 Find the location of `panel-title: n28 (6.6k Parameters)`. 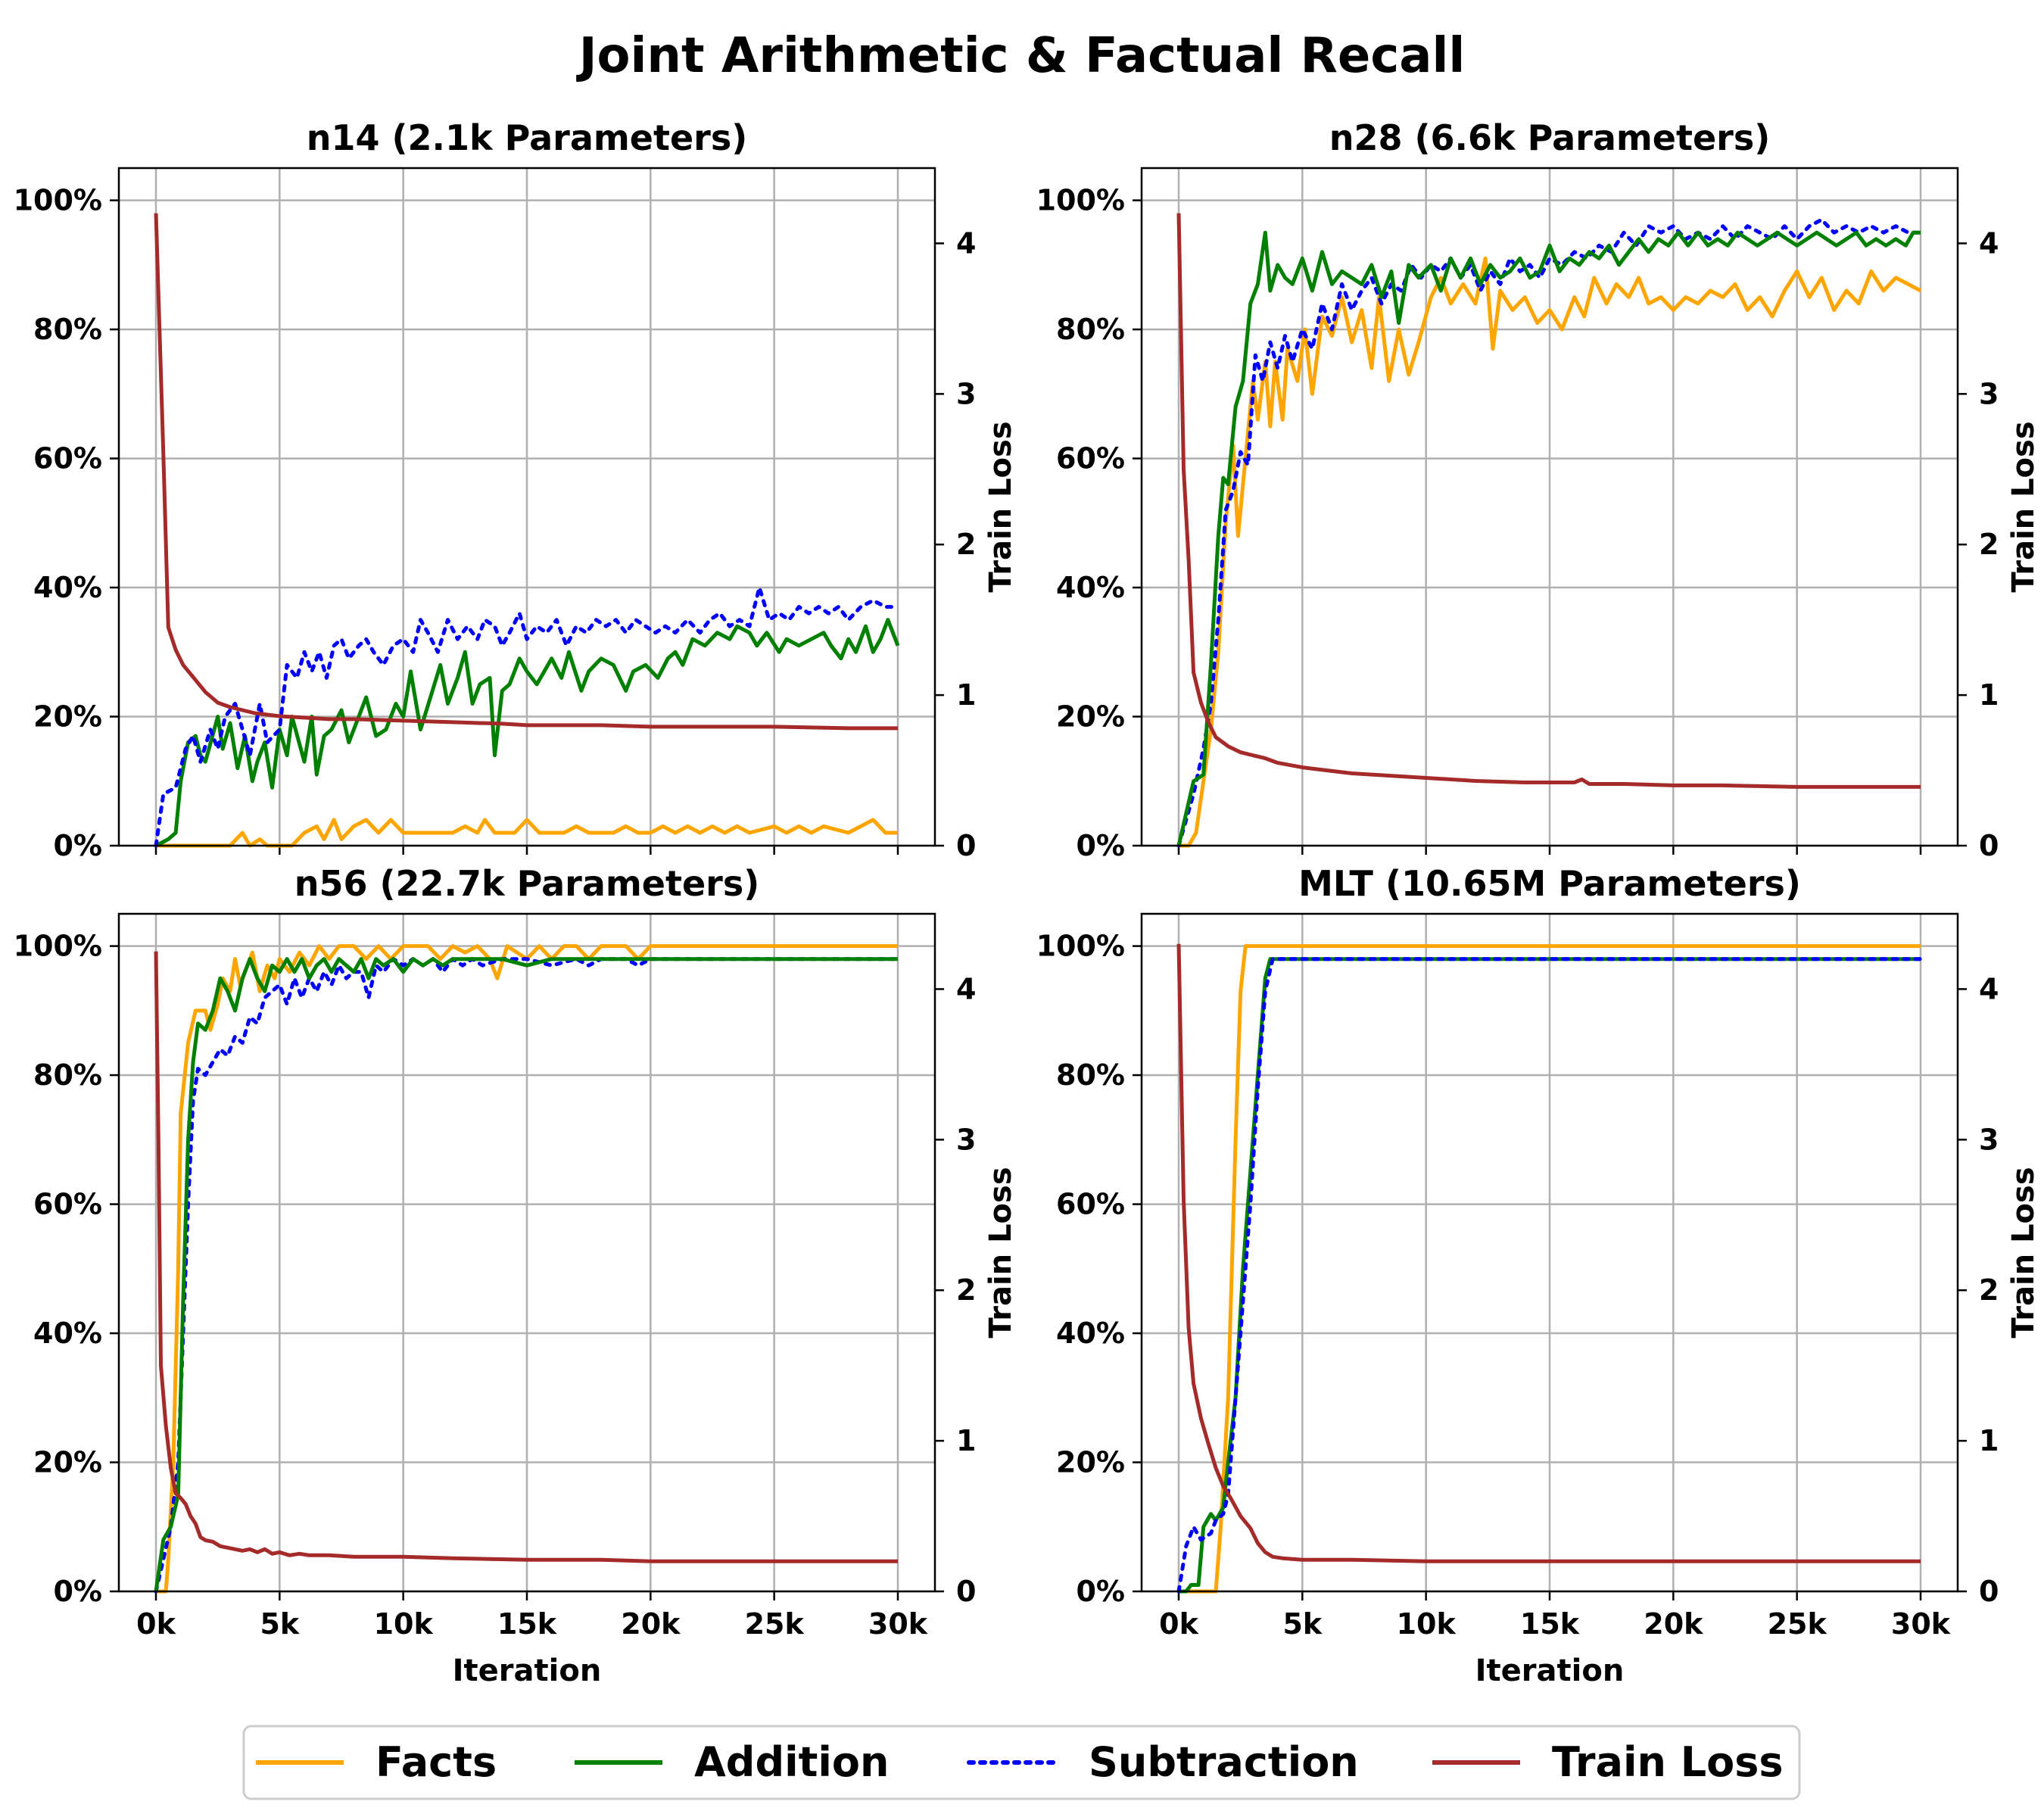

panel-title: n28 (6.6k Parameters) is located at coordinates (1550, 137).